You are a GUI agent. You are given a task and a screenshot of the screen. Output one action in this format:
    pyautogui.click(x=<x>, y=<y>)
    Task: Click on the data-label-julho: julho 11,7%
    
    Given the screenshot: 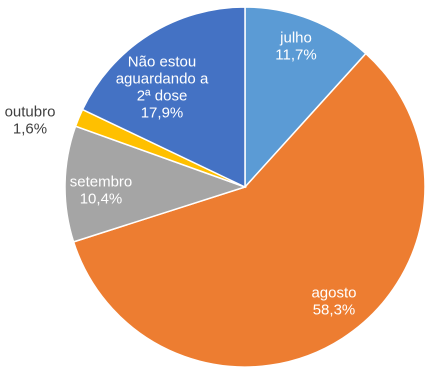 What is the action you would take?
    pyautogui.click(x=295, y=47)
    